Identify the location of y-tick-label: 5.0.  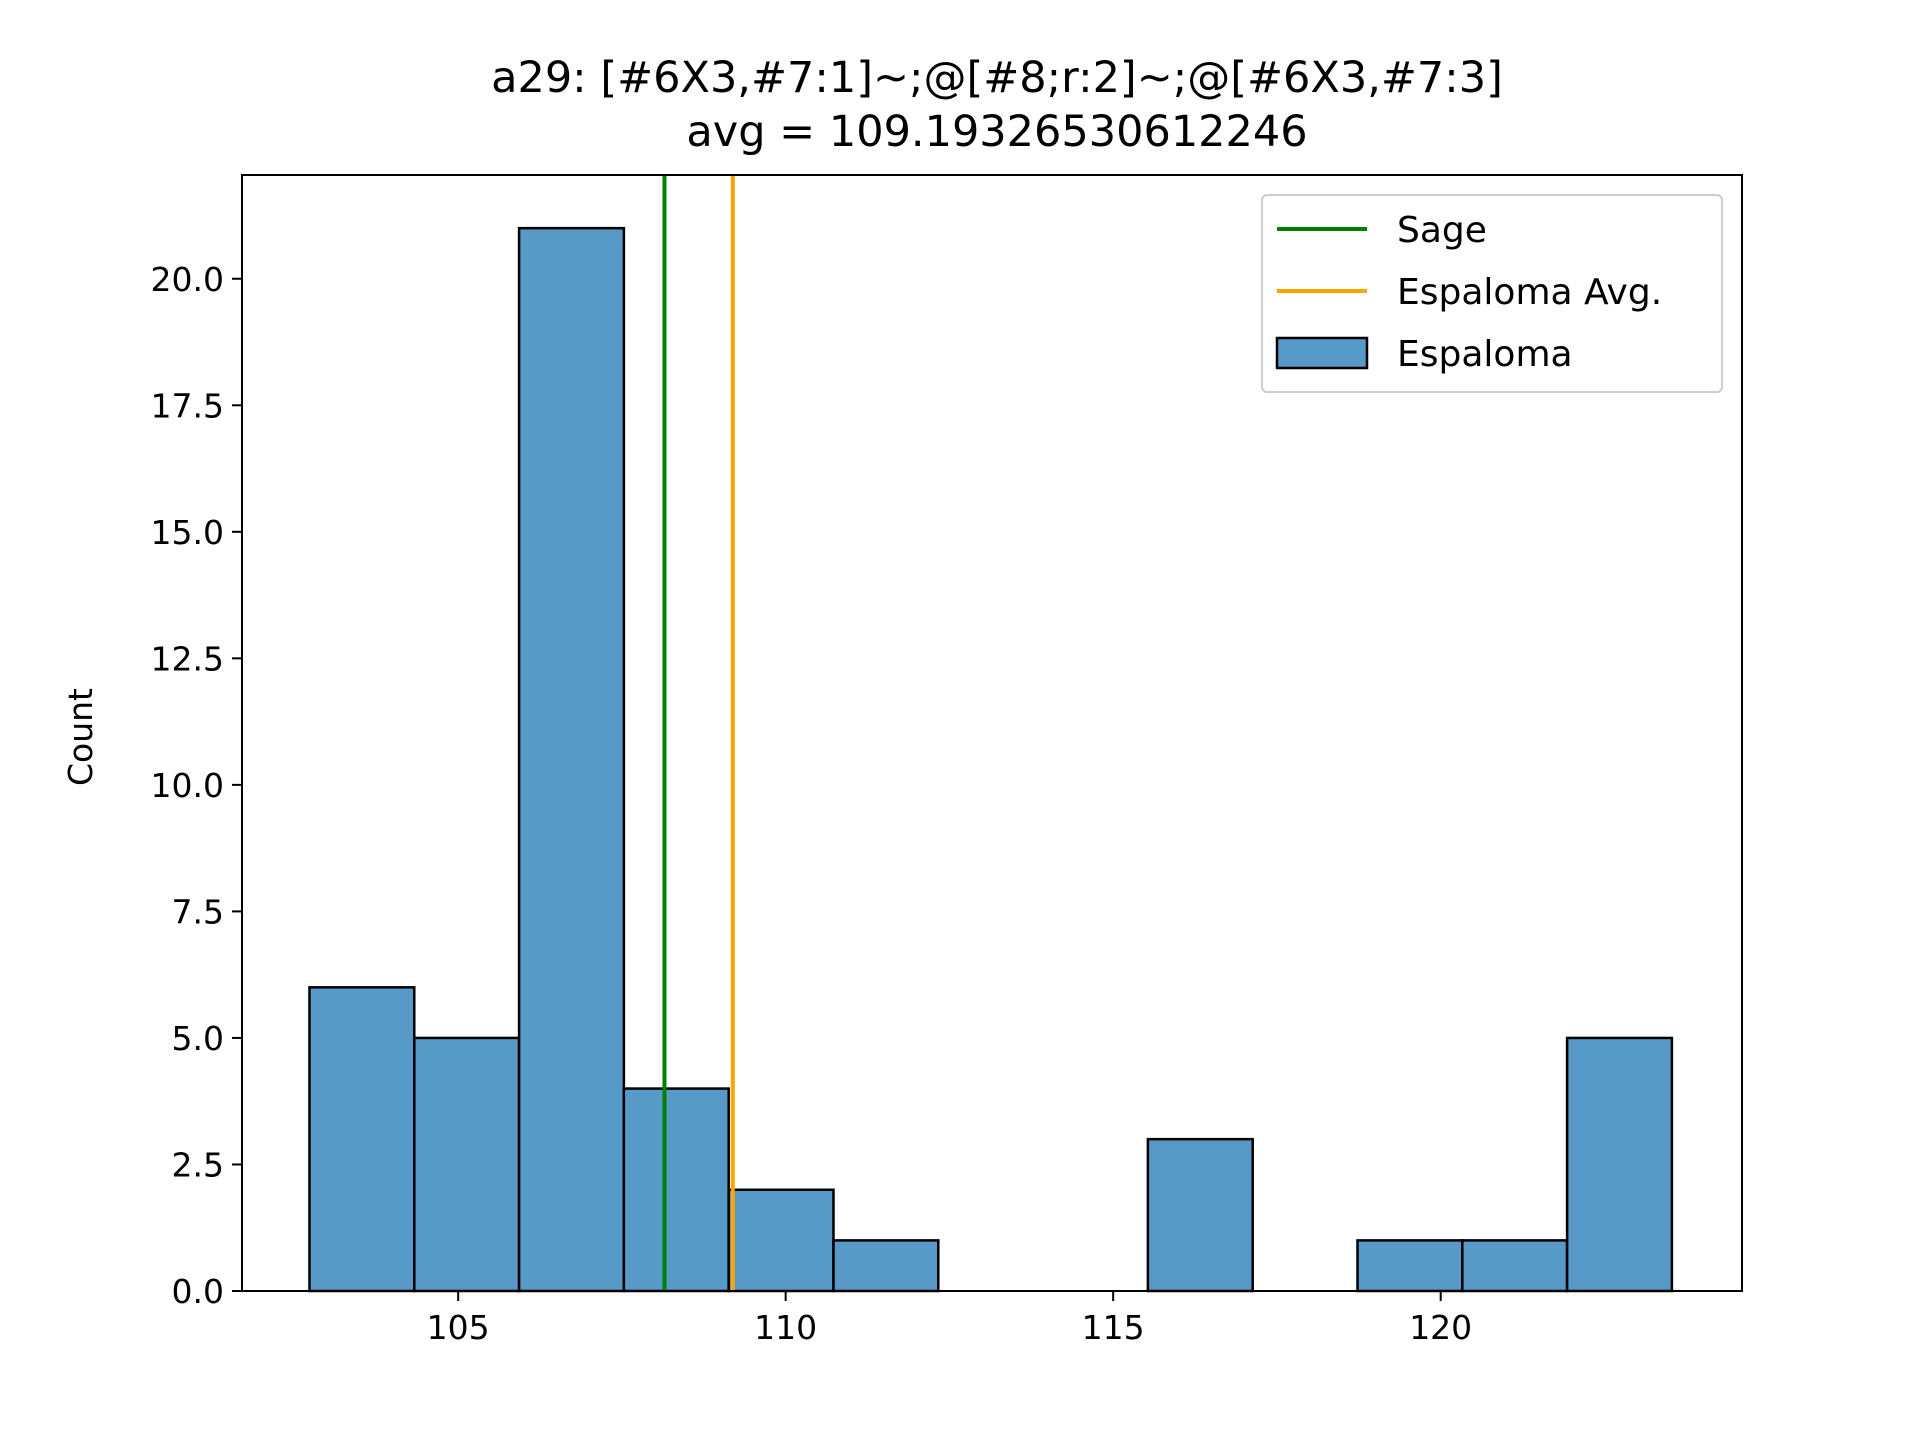
(198, 1038).